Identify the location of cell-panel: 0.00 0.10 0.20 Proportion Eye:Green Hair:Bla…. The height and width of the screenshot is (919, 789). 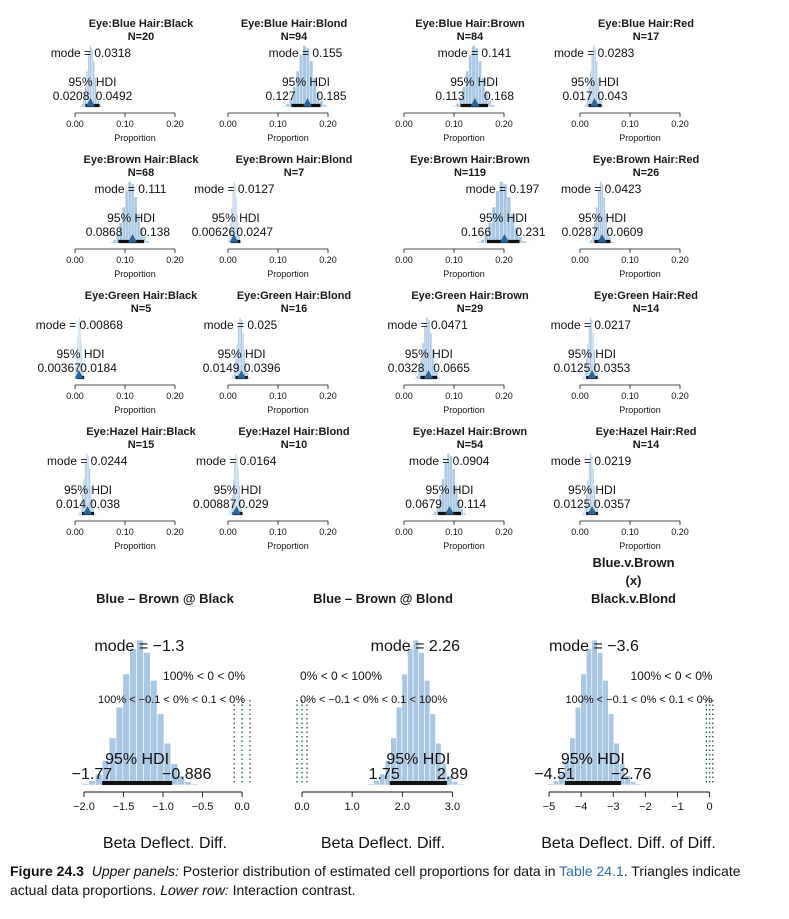
(117, 352).